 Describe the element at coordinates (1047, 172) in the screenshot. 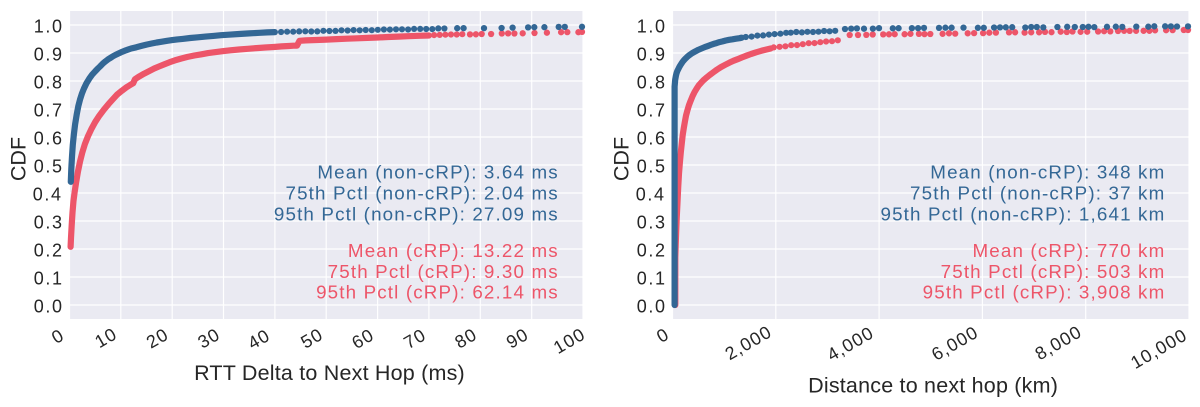

I see `svg-text: Mean (non-cRP): 348 km` at that location.